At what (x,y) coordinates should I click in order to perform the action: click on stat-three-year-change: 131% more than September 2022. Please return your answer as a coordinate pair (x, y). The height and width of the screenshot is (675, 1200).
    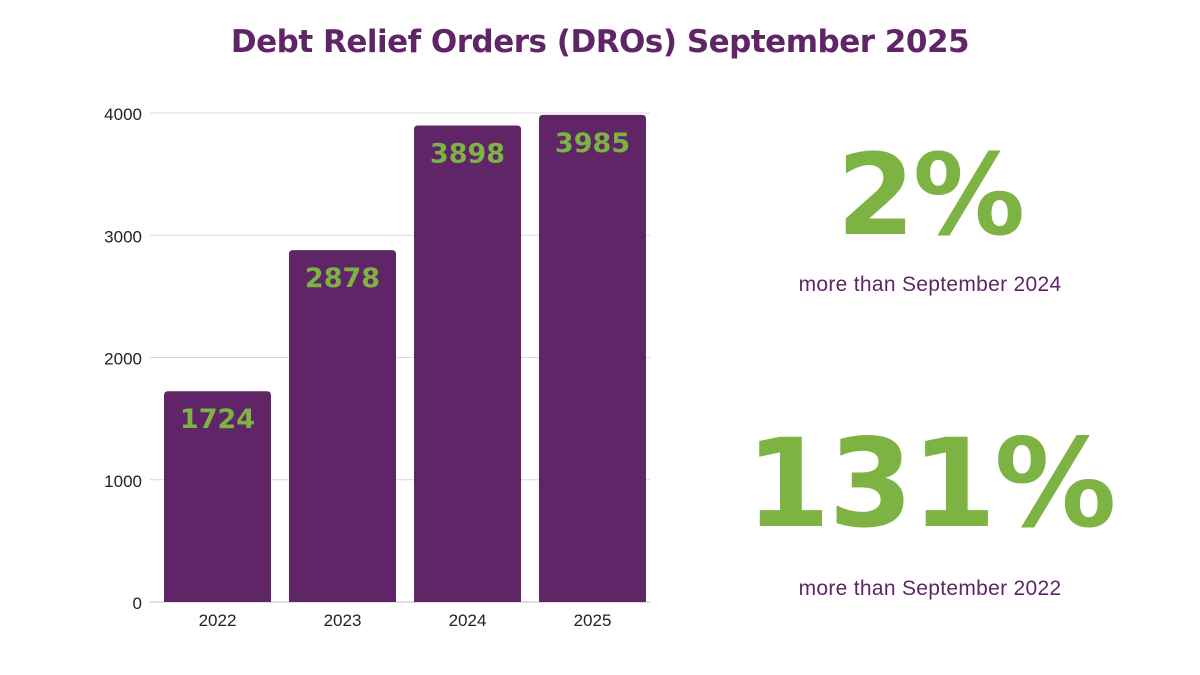
    Looking at the image, I should click on (930, 507).